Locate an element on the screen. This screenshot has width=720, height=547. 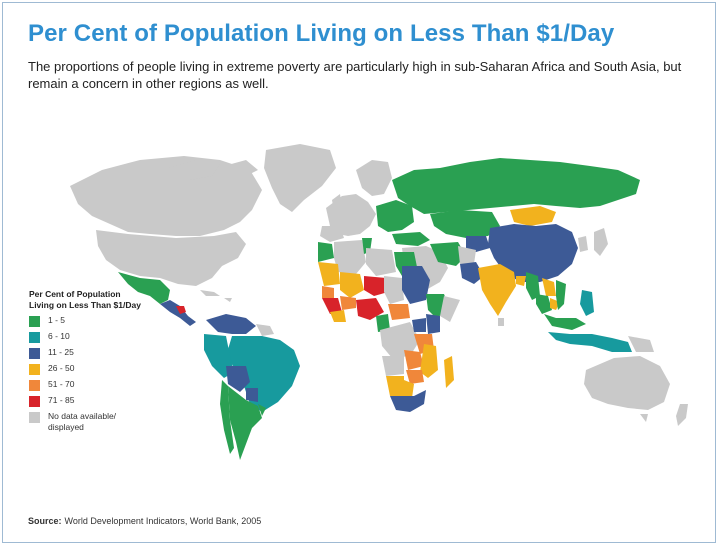
region-central-america-red is located at coordinates (181, 310).